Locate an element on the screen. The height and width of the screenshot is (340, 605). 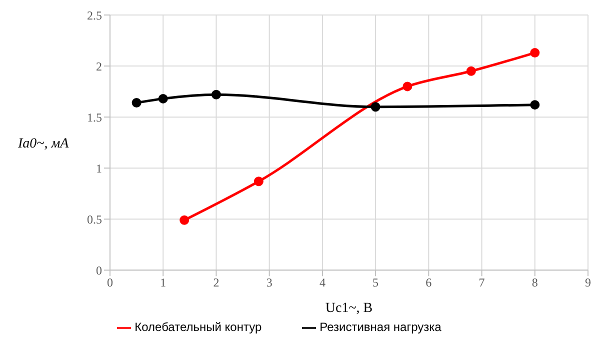
x-tick-label: 8 is located at coordinates (535, 283).